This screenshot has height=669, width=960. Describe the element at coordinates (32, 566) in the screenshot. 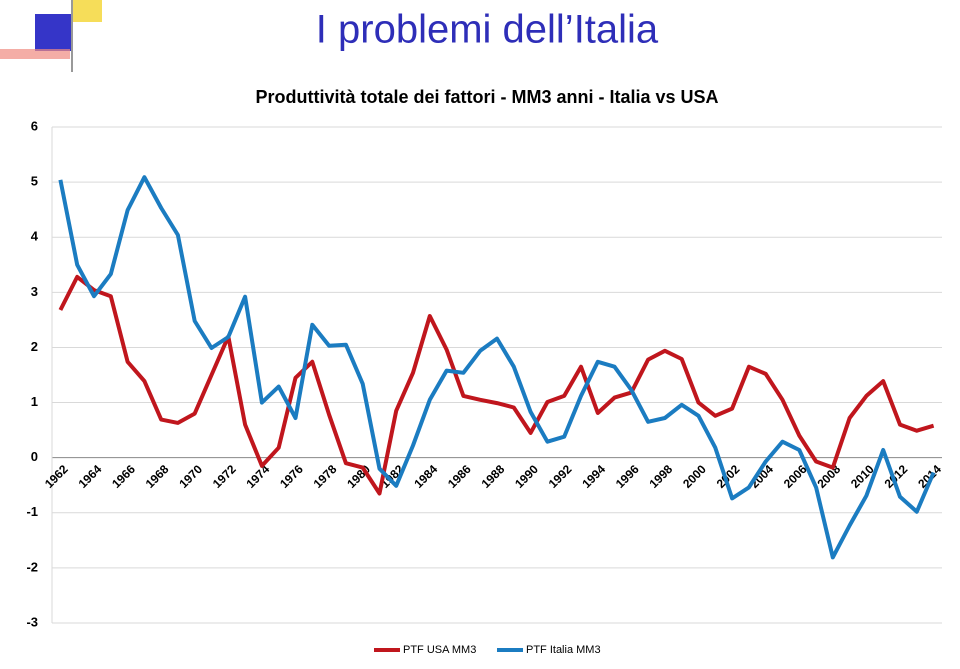

I see `y-tick-label: -2` at that location.